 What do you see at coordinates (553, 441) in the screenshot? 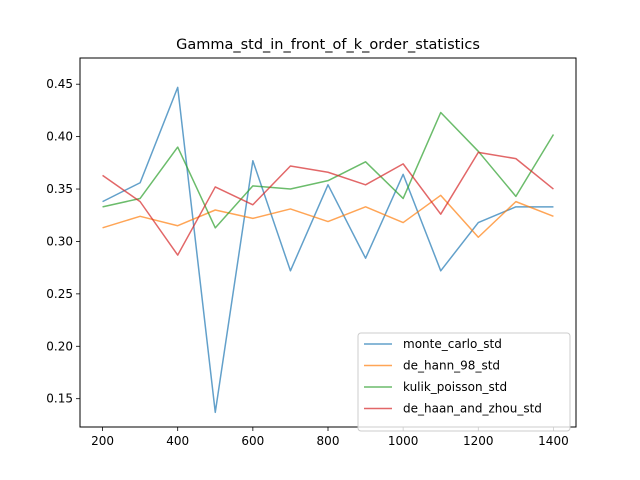
I see `x-tick-label: 1400` at bounding box center [553, 441].